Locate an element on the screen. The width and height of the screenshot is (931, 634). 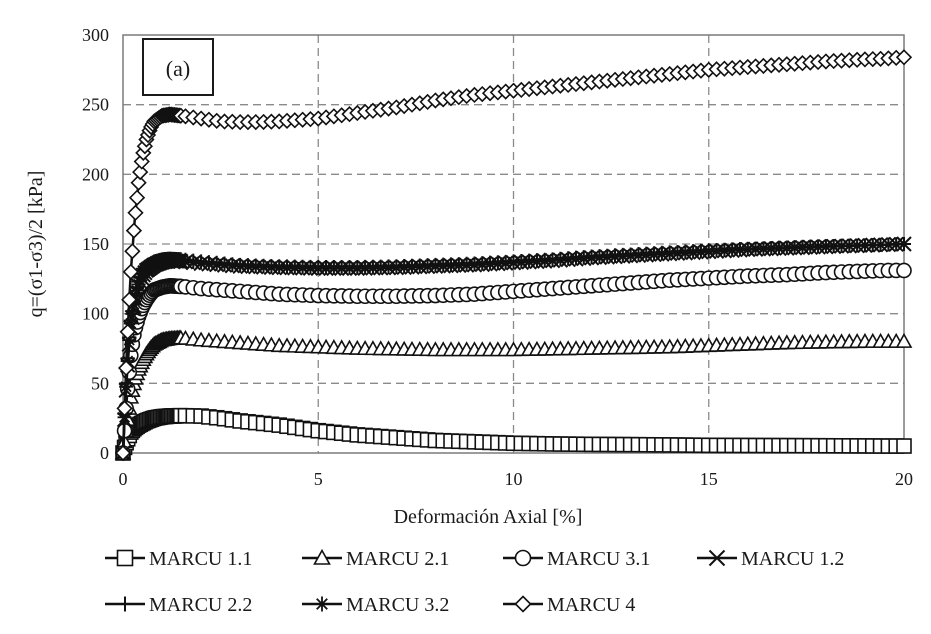
legend-label: MARCU 2.1 is located at coordinates (397, 559).